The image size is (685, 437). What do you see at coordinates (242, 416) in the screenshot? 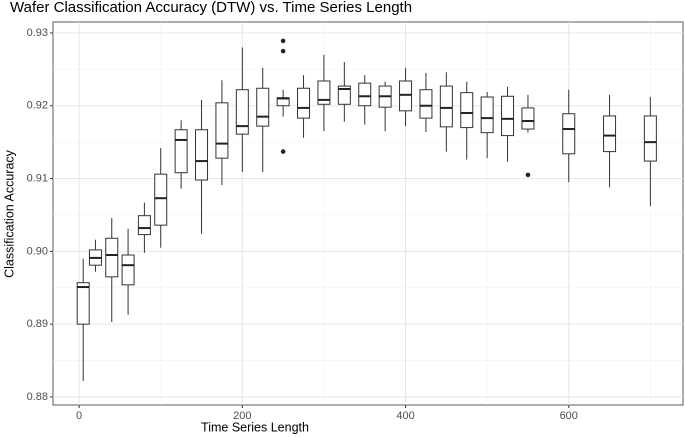
I see `x-tick-label: 200` at bounding box center [242, 416].